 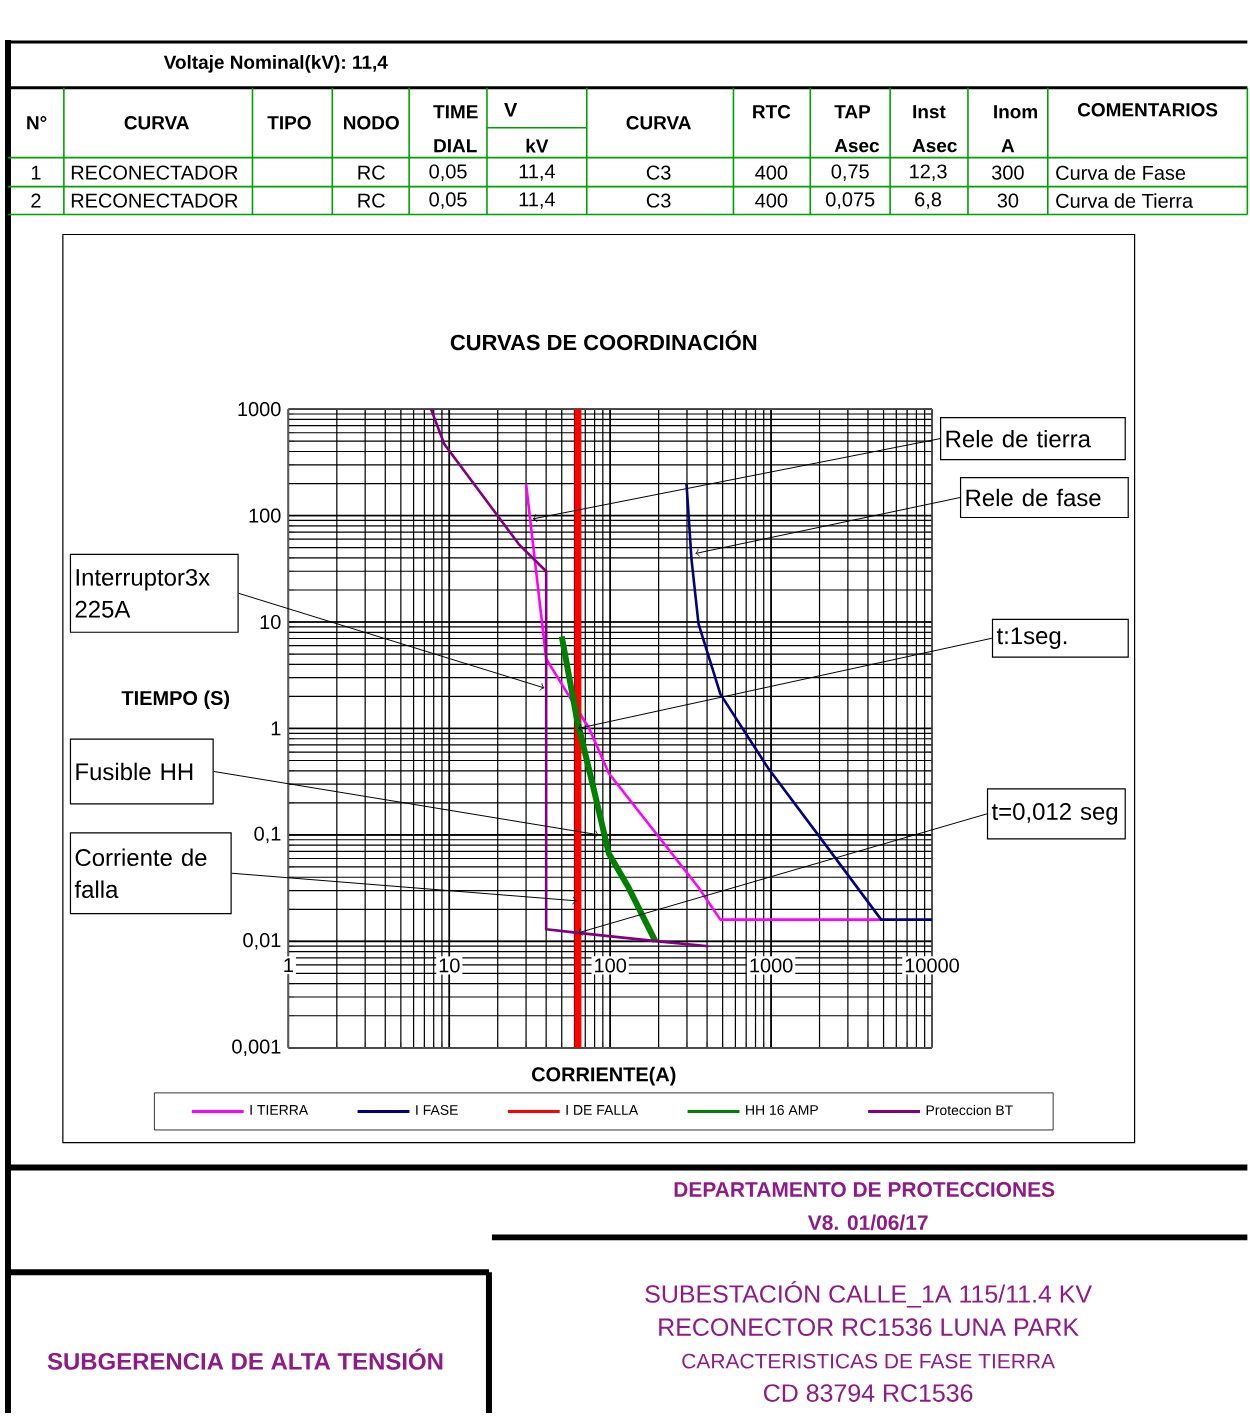 What do you see at coordinates (1031, 638) in the screenshot?
I see `annotation: t:1seg.` at bounding box center [1031, 638].